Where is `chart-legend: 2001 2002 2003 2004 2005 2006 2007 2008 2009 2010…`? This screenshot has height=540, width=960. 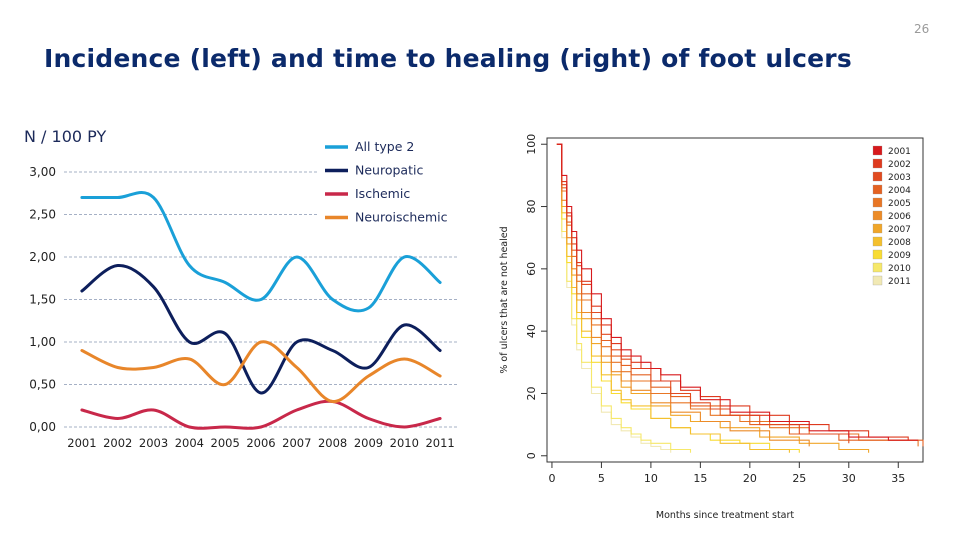 chart-legend: 2001 2002 2003 2004 2005 2006 2007 2008 2009 2010… is located at coordinates (891, 216).